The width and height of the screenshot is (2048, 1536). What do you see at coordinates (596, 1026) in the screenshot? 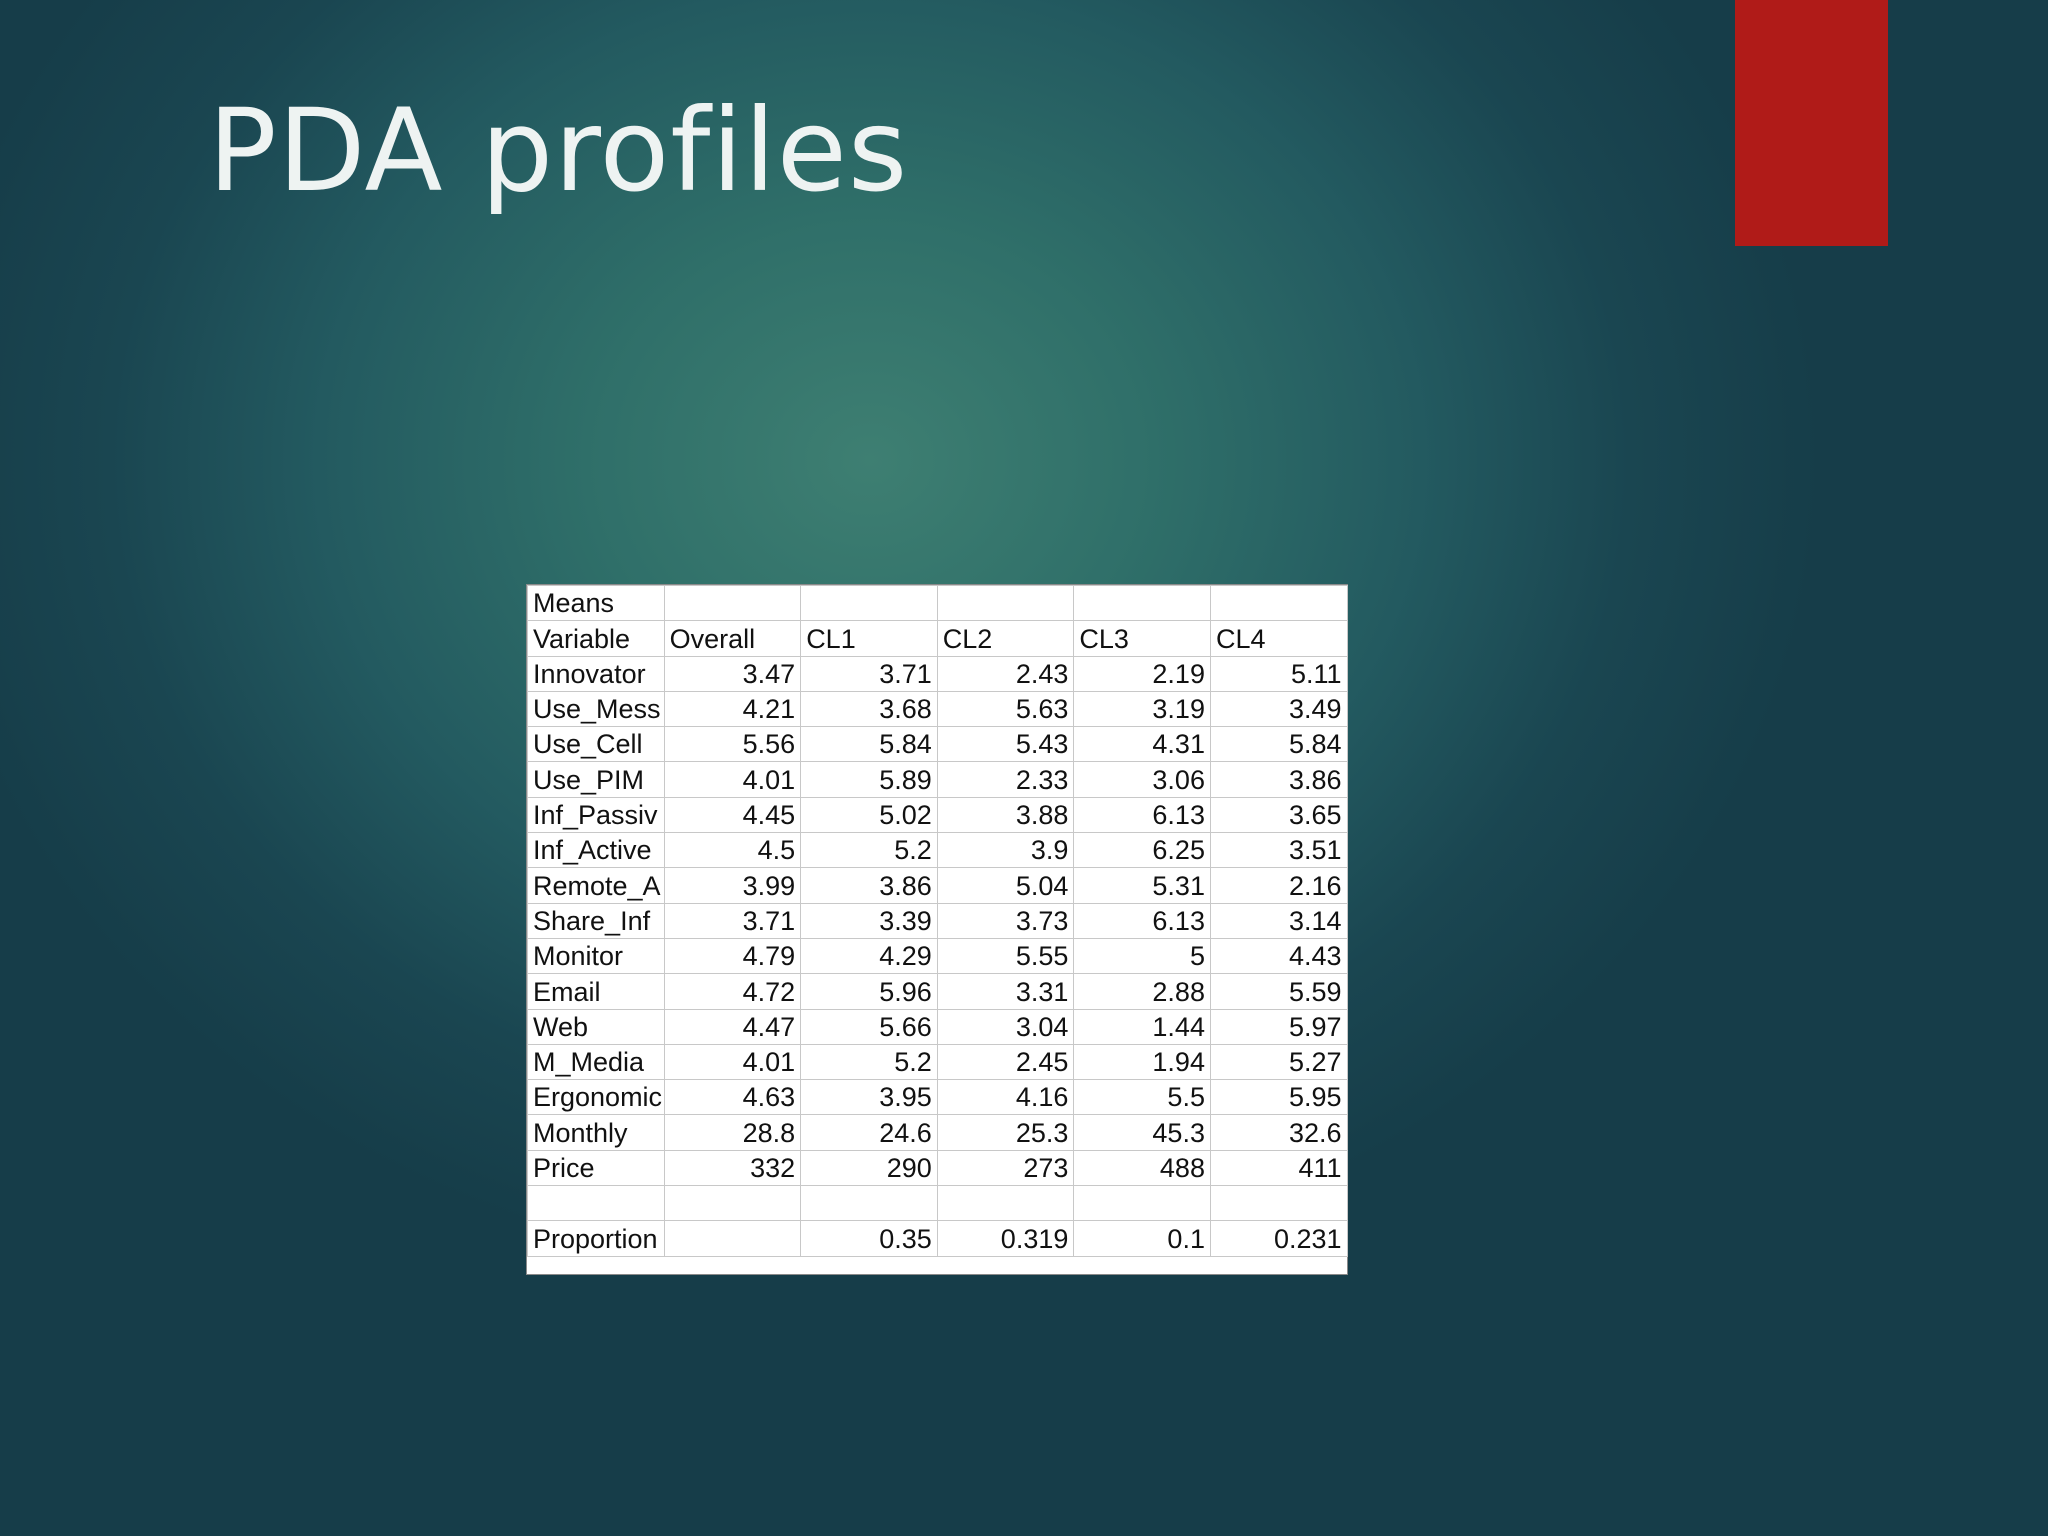
I see `row-label: Web` at bounding box center [596, 1026].